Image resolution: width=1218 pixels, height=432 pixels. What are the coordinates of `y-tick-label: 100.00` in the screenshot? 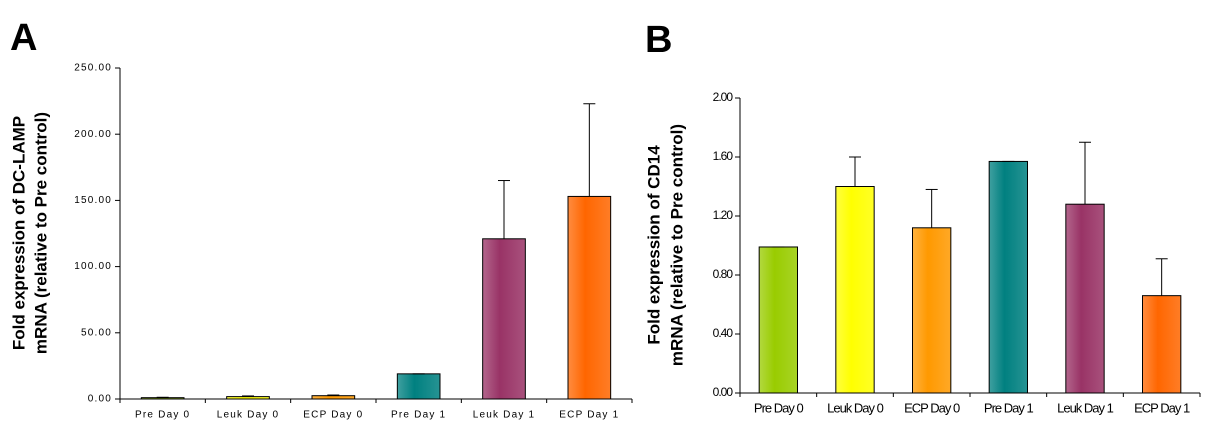 It's located at (93, 266).